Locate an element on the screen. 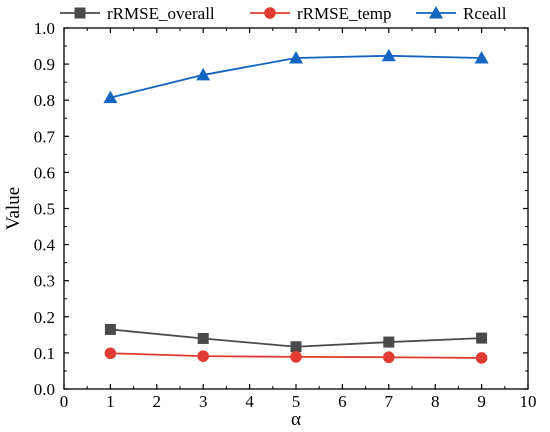 The image size is (550, 432). legend-item: rRMSE_temp is located at coordinates (320, 13).